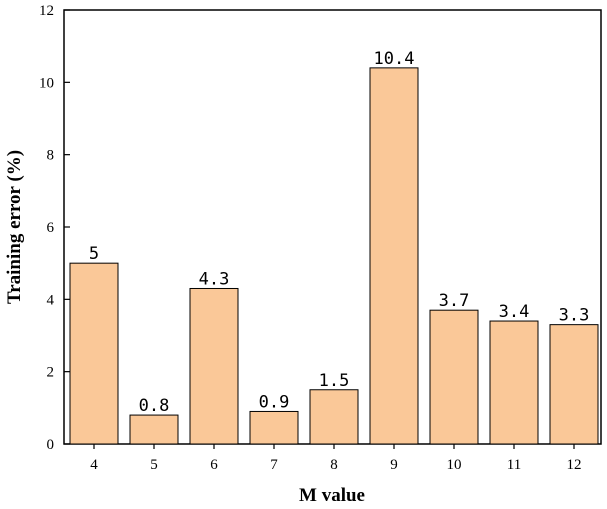 Image resolution: width=607 pixels, height=509 pixels. What do you see at coordinates (214, 465) in the screenshot?
I see `x-tick-label-6: 6` at bounding box center [214, 465].